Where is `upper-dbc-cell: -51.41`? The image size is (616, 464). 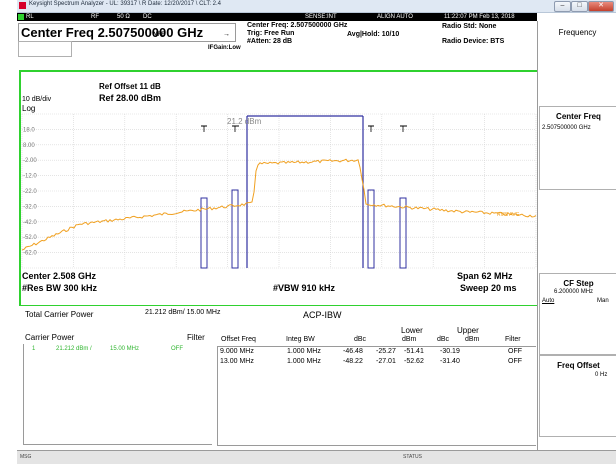 upper-dbc-cell: -51.41 is located at coordinates (414, 351).